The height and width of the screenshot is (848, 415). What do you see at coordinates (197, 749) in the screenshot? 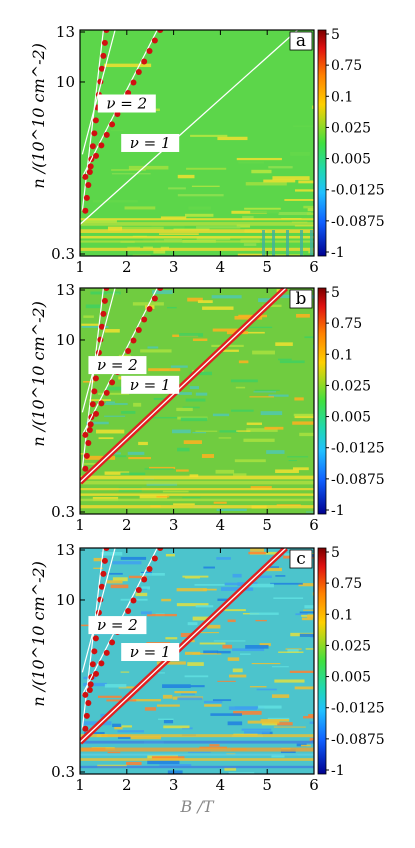
I see `heatmap-band` at bounding box center [197, 749].